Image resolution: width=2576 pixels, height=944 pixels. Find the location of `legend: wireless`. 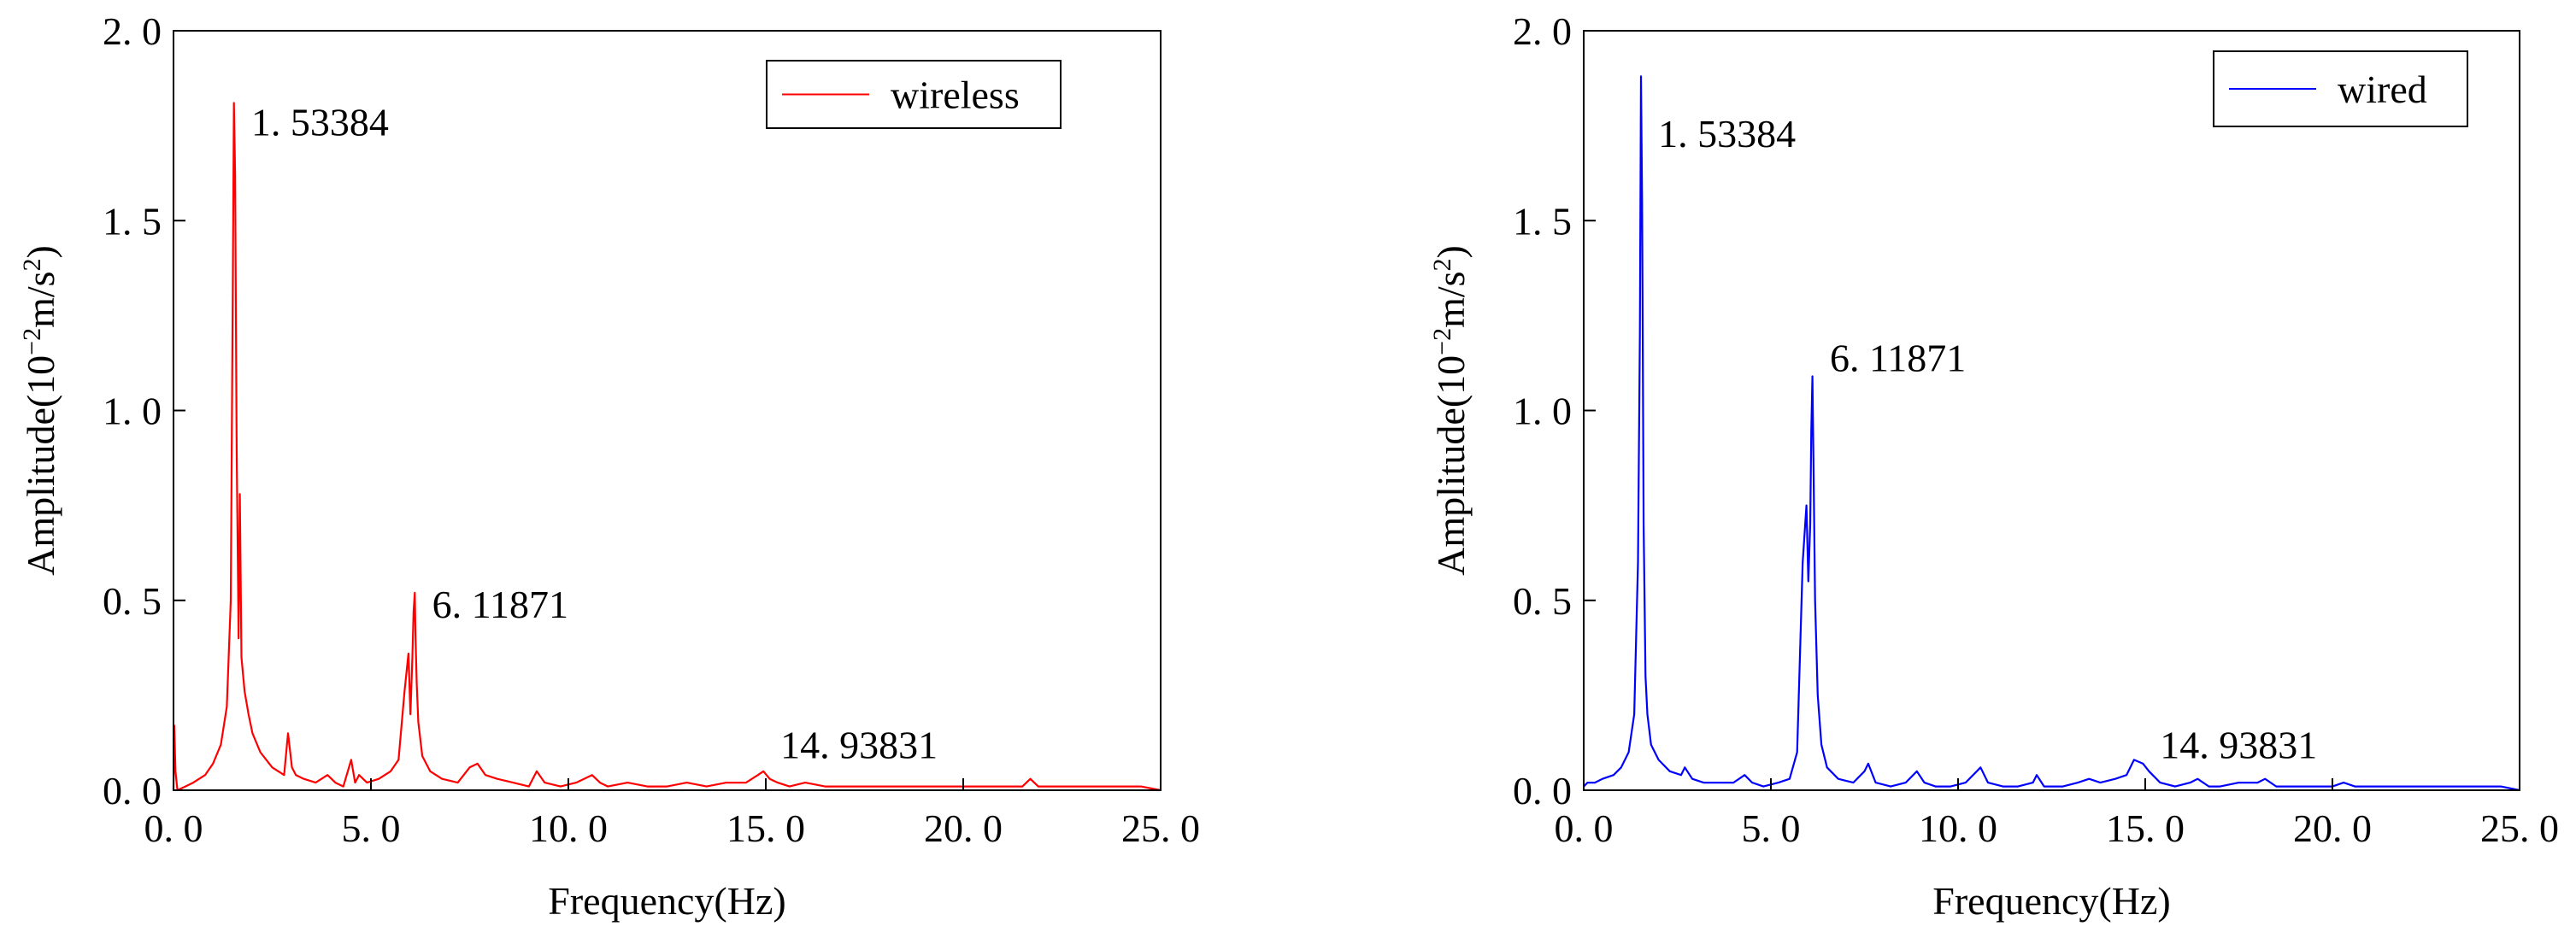

legend: wireless is located at coordinates (914, 94).